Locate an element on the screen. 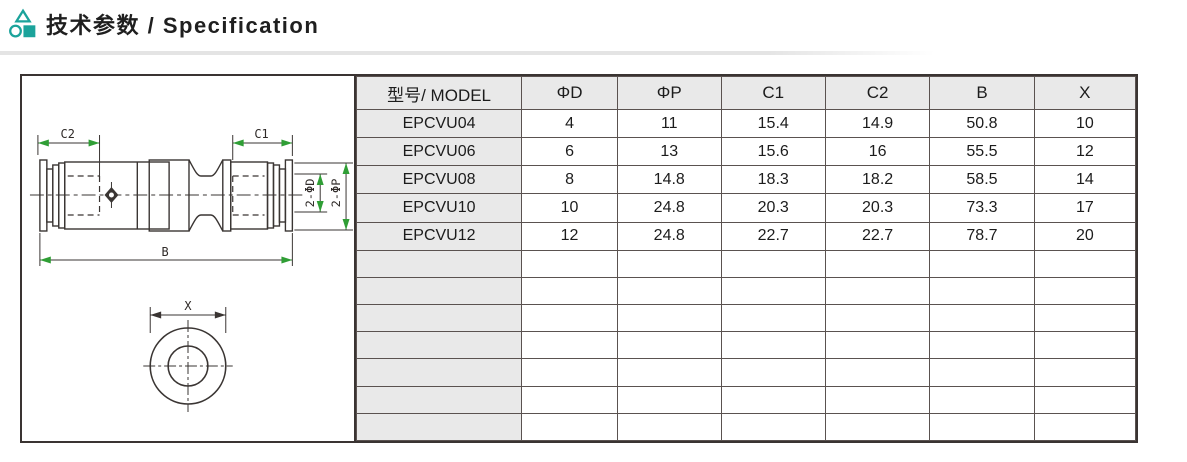 The height and width of the screenshot is (462, 1187). dim-label-2-phi-p: 2-ΦP is located at coordinates (336, 193).